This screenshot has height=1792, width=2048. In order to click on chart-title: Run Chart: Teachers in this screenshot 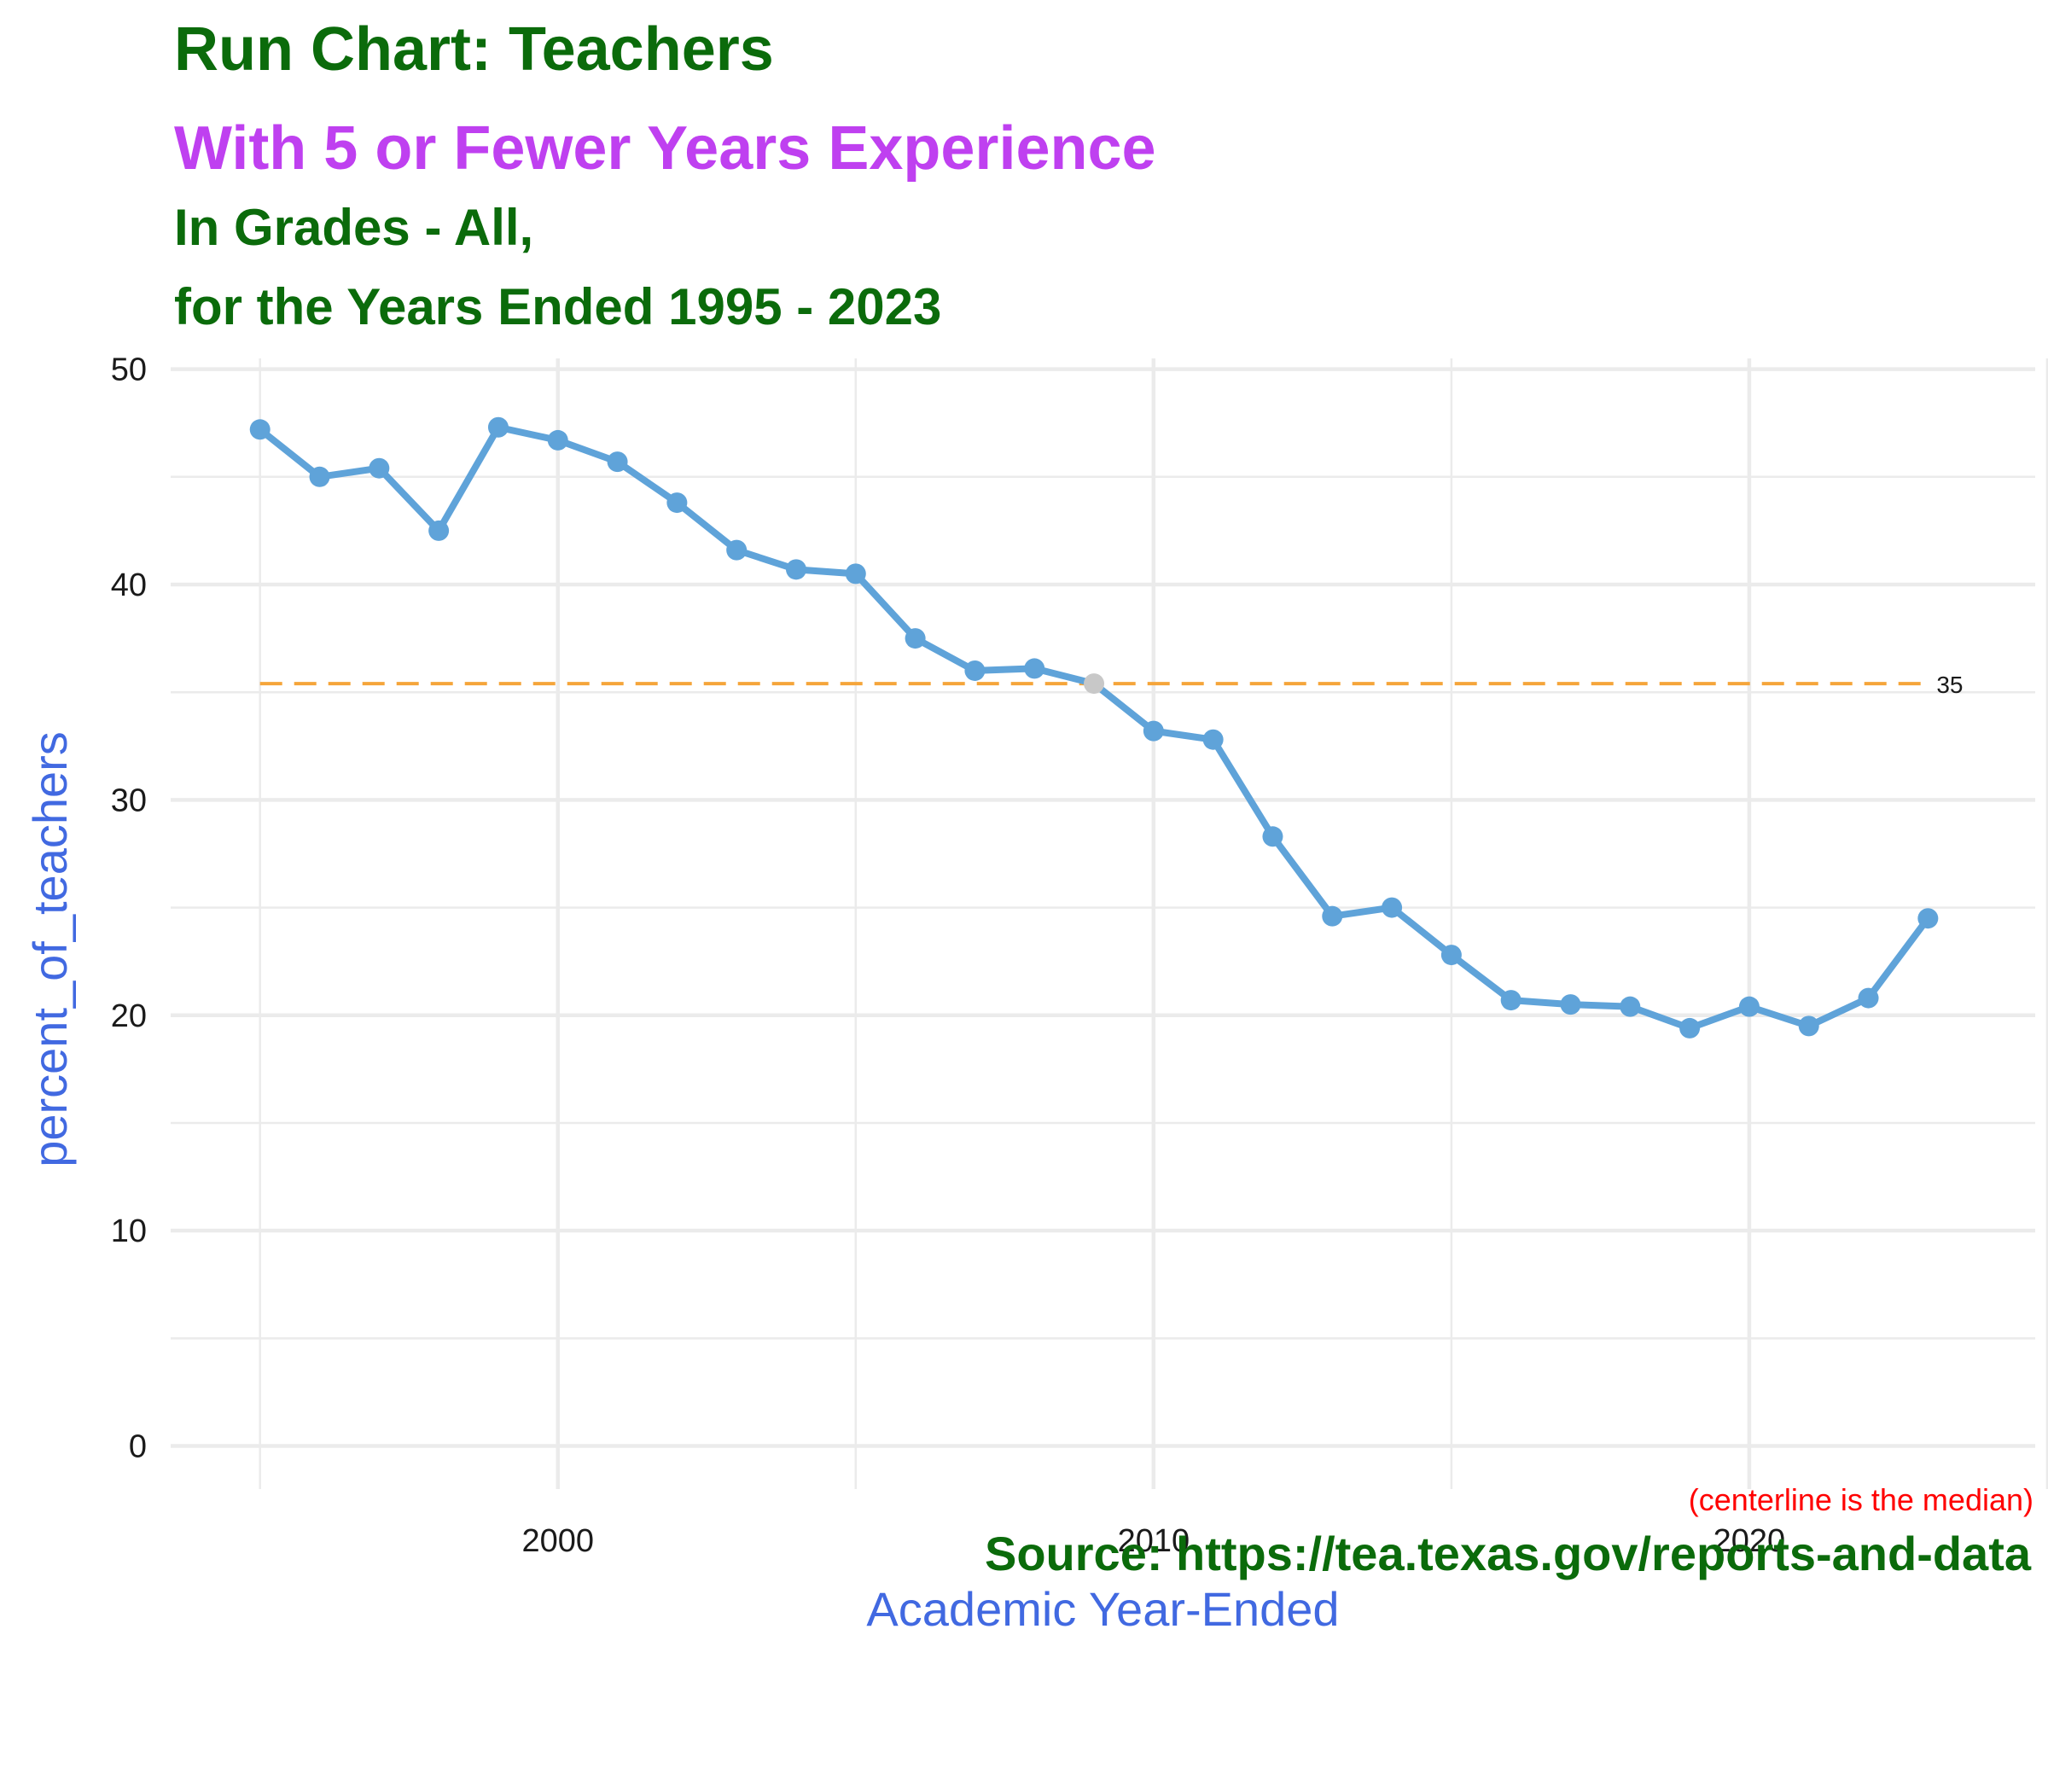, I will do `click(474, 49)`.